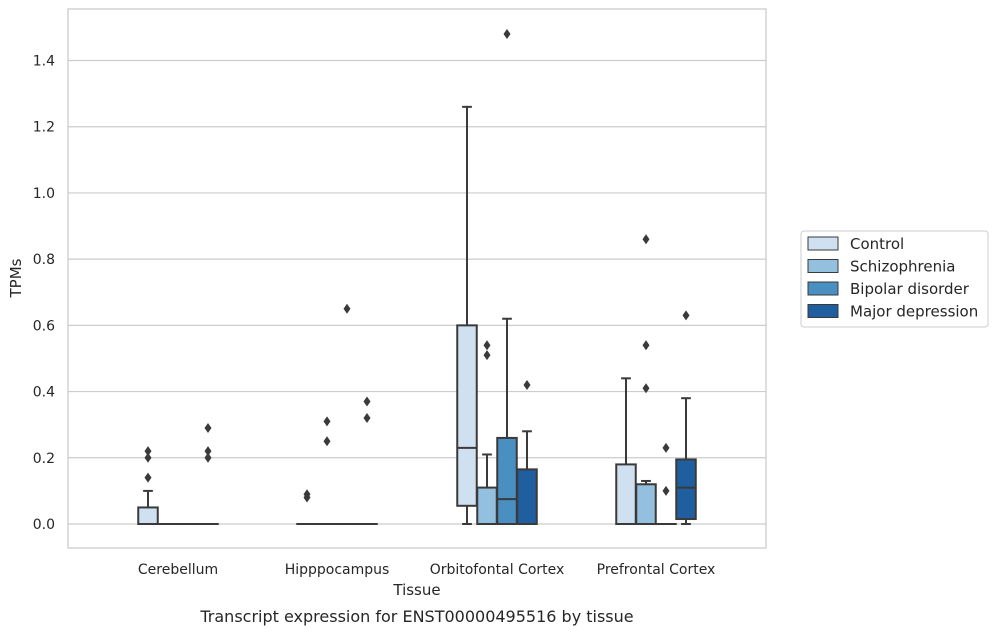  I want to click on y-tick-label: 1.0, so click(44, 194).